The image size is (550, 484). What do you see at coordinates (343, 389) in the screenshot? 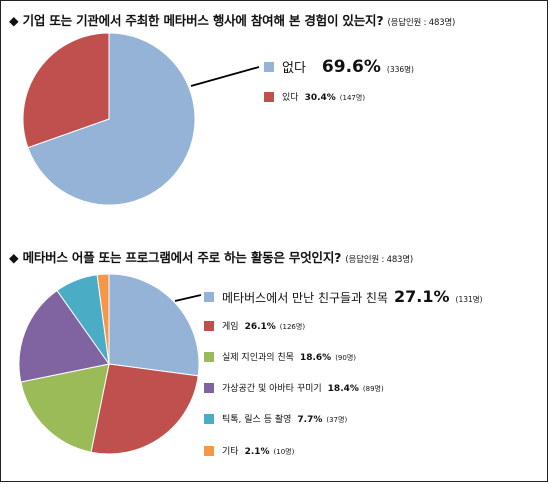
I see `chart-2-legend-value-3: 18.4%` at bounding box center [343, 389].